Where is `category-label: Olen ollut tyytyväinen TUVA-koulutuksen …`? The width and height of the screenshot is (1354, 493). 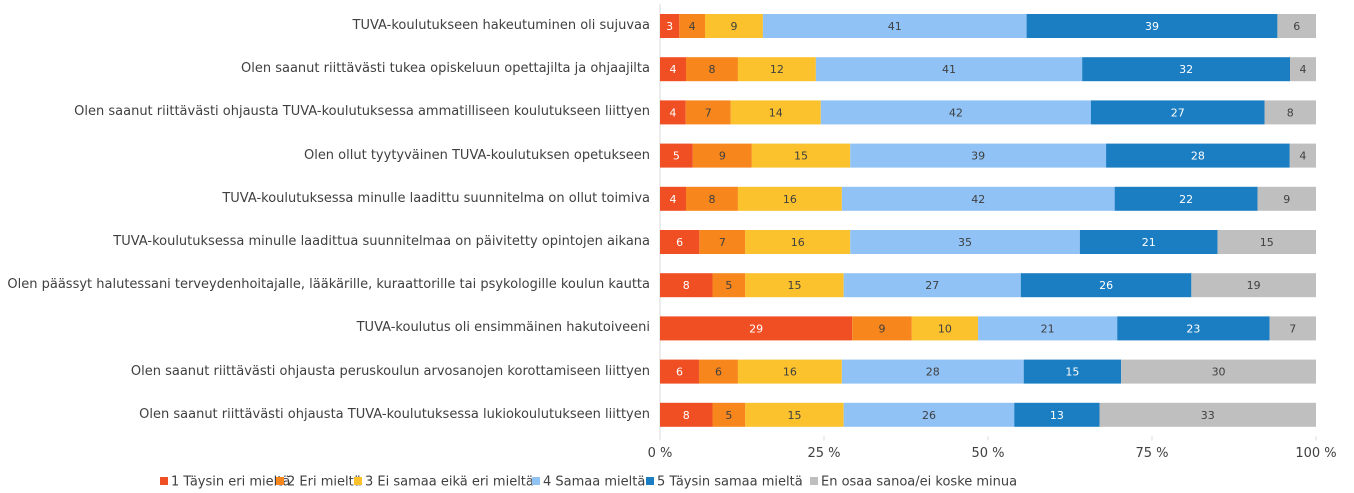 category-label: Olen ollut tyytyväinen TUVA-koulutuksen … is located at coordinates (476, 155).